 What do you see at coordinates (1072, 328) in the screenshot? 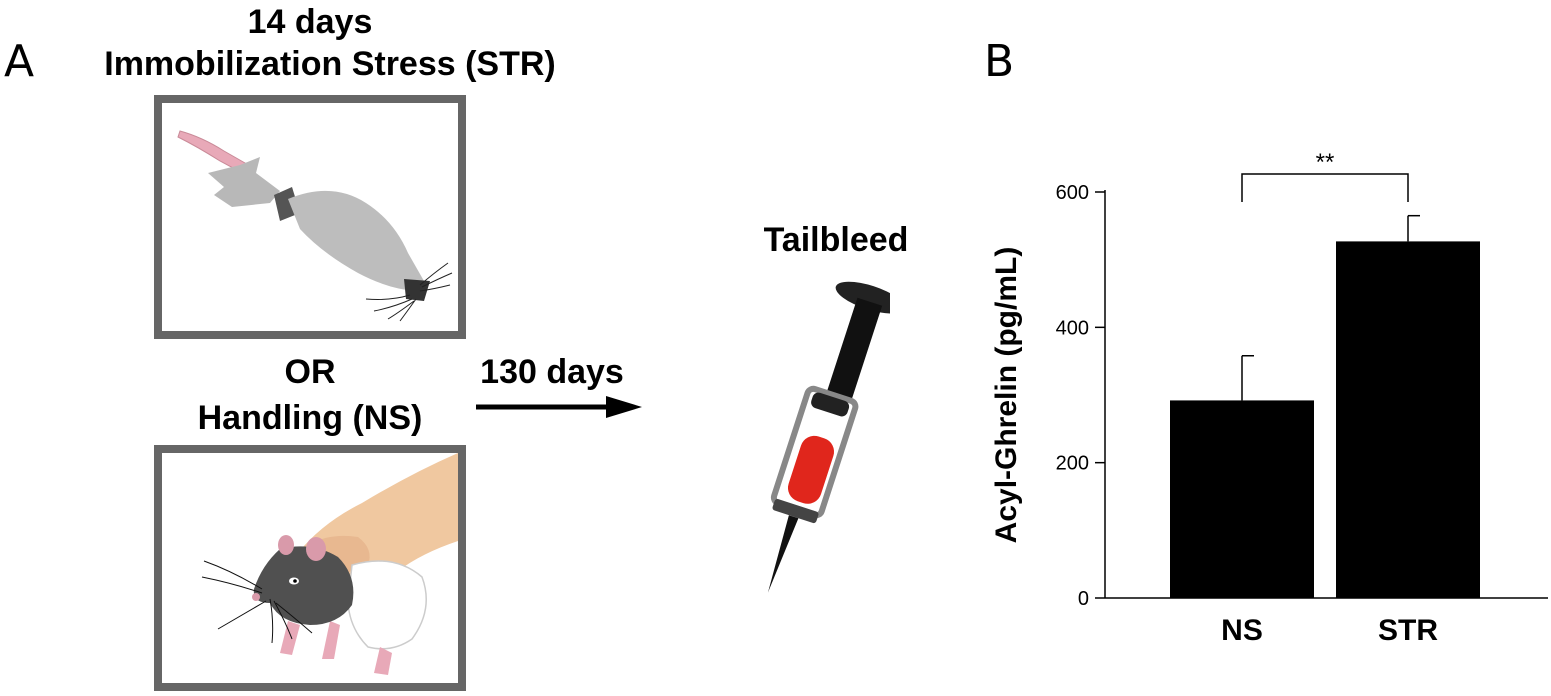
I see `y-tick-label: 400` at bounding box center [1072, 328].